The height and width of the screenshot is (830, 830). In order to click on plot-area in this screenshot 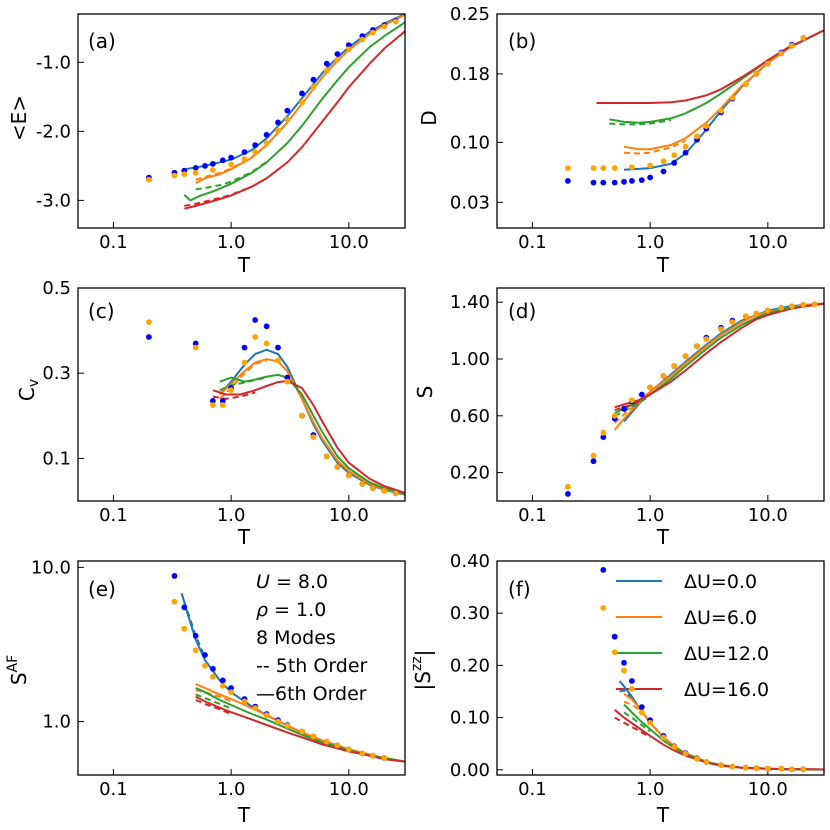, I will do `click(694, 399)`.